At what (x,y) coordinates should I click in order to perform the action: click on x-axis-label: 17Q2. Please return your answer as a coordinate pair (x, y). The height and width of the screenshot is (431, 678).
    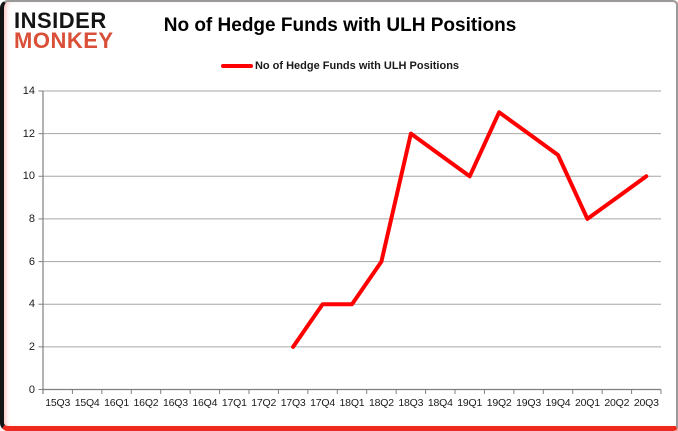
    Looking at the image, I should click on (264, 402).